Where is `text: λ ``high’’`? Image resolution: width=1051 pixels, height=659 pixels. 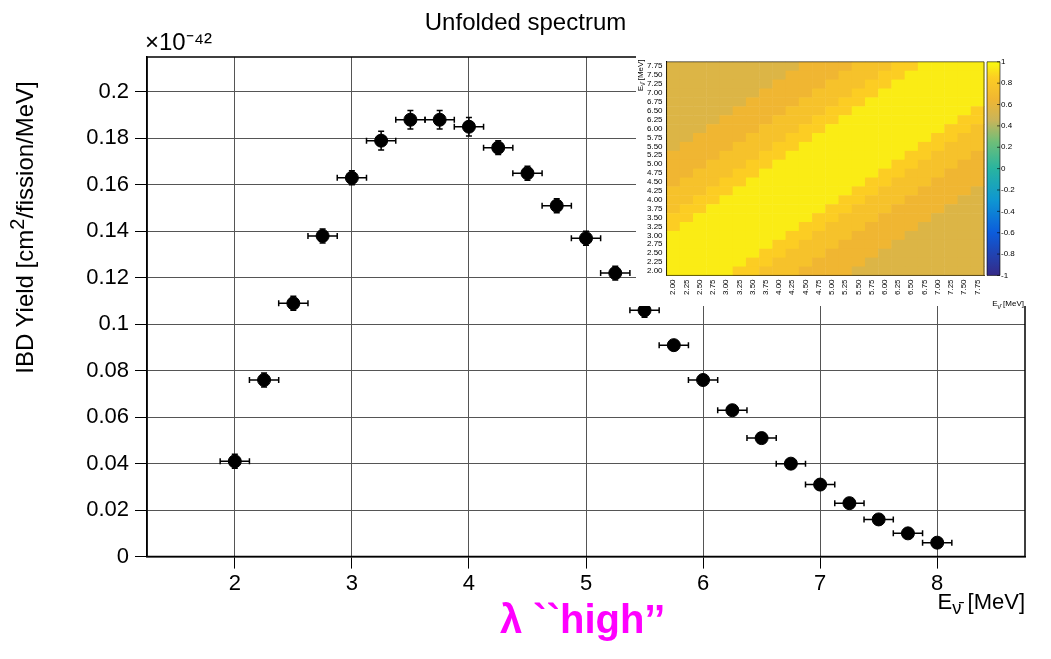 text: λ ``high’’ is located at coordinates (583, 619).